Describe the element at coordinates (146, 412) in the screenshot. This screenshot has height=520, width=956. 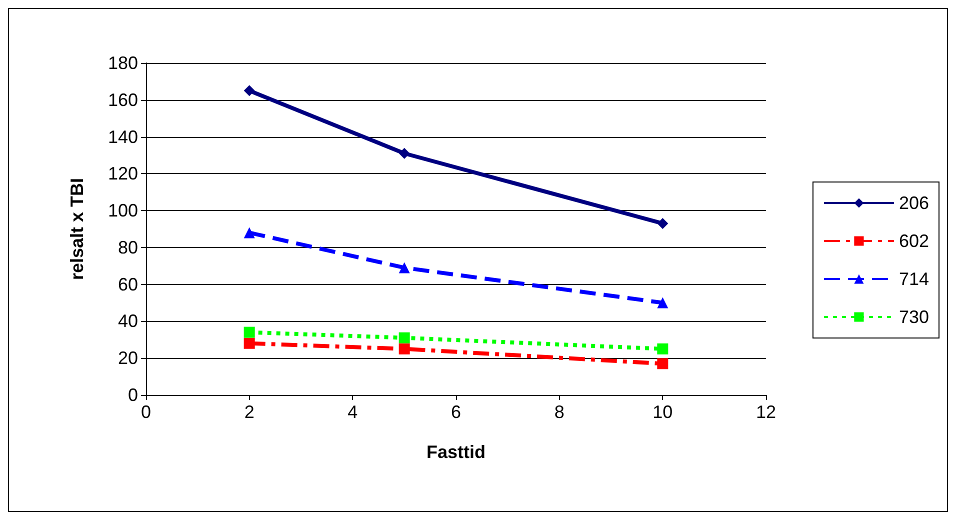
I see `x-tick-label: 0` at that location.